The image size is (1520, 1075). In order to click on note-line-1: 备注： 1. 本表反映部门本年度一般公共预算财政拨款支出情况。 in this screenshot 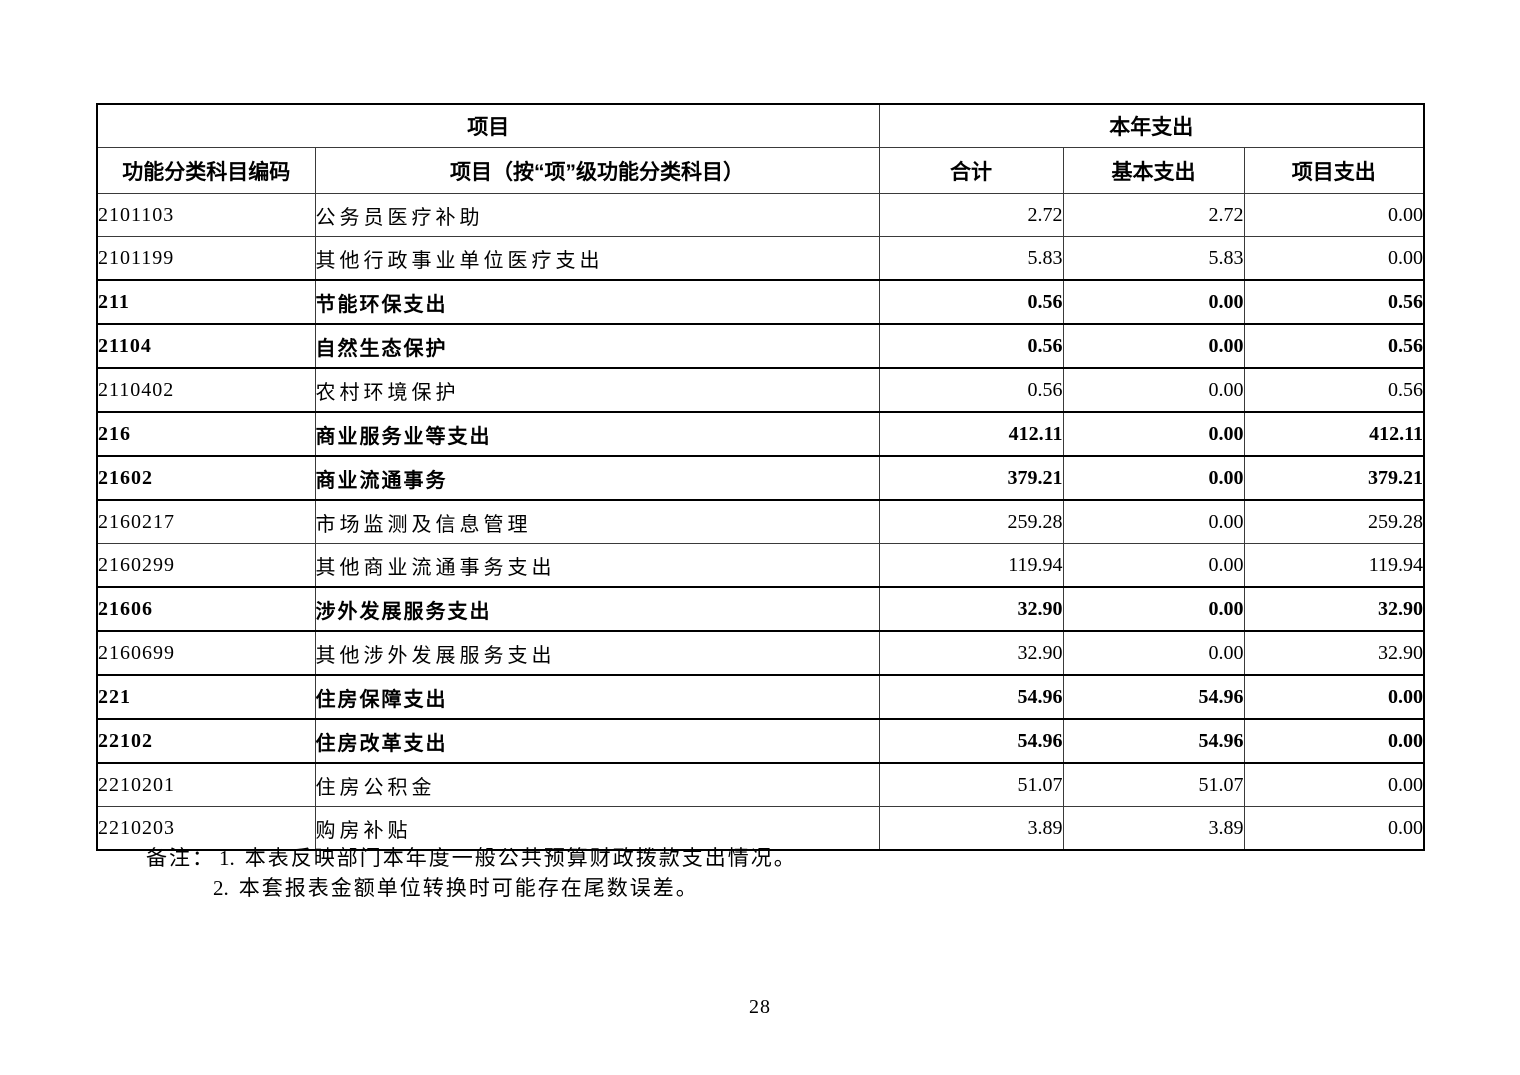, I will do `click(471, 858)`.